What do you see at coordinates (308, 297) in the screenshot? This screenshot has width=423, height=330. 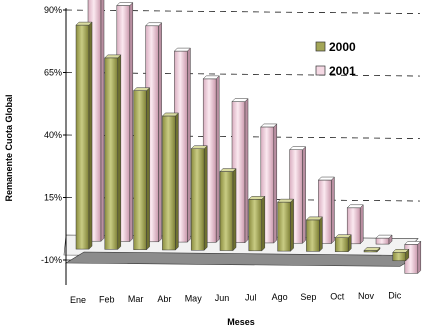 I see `x-tick-label: Sep` at bounding box center [308, 297].